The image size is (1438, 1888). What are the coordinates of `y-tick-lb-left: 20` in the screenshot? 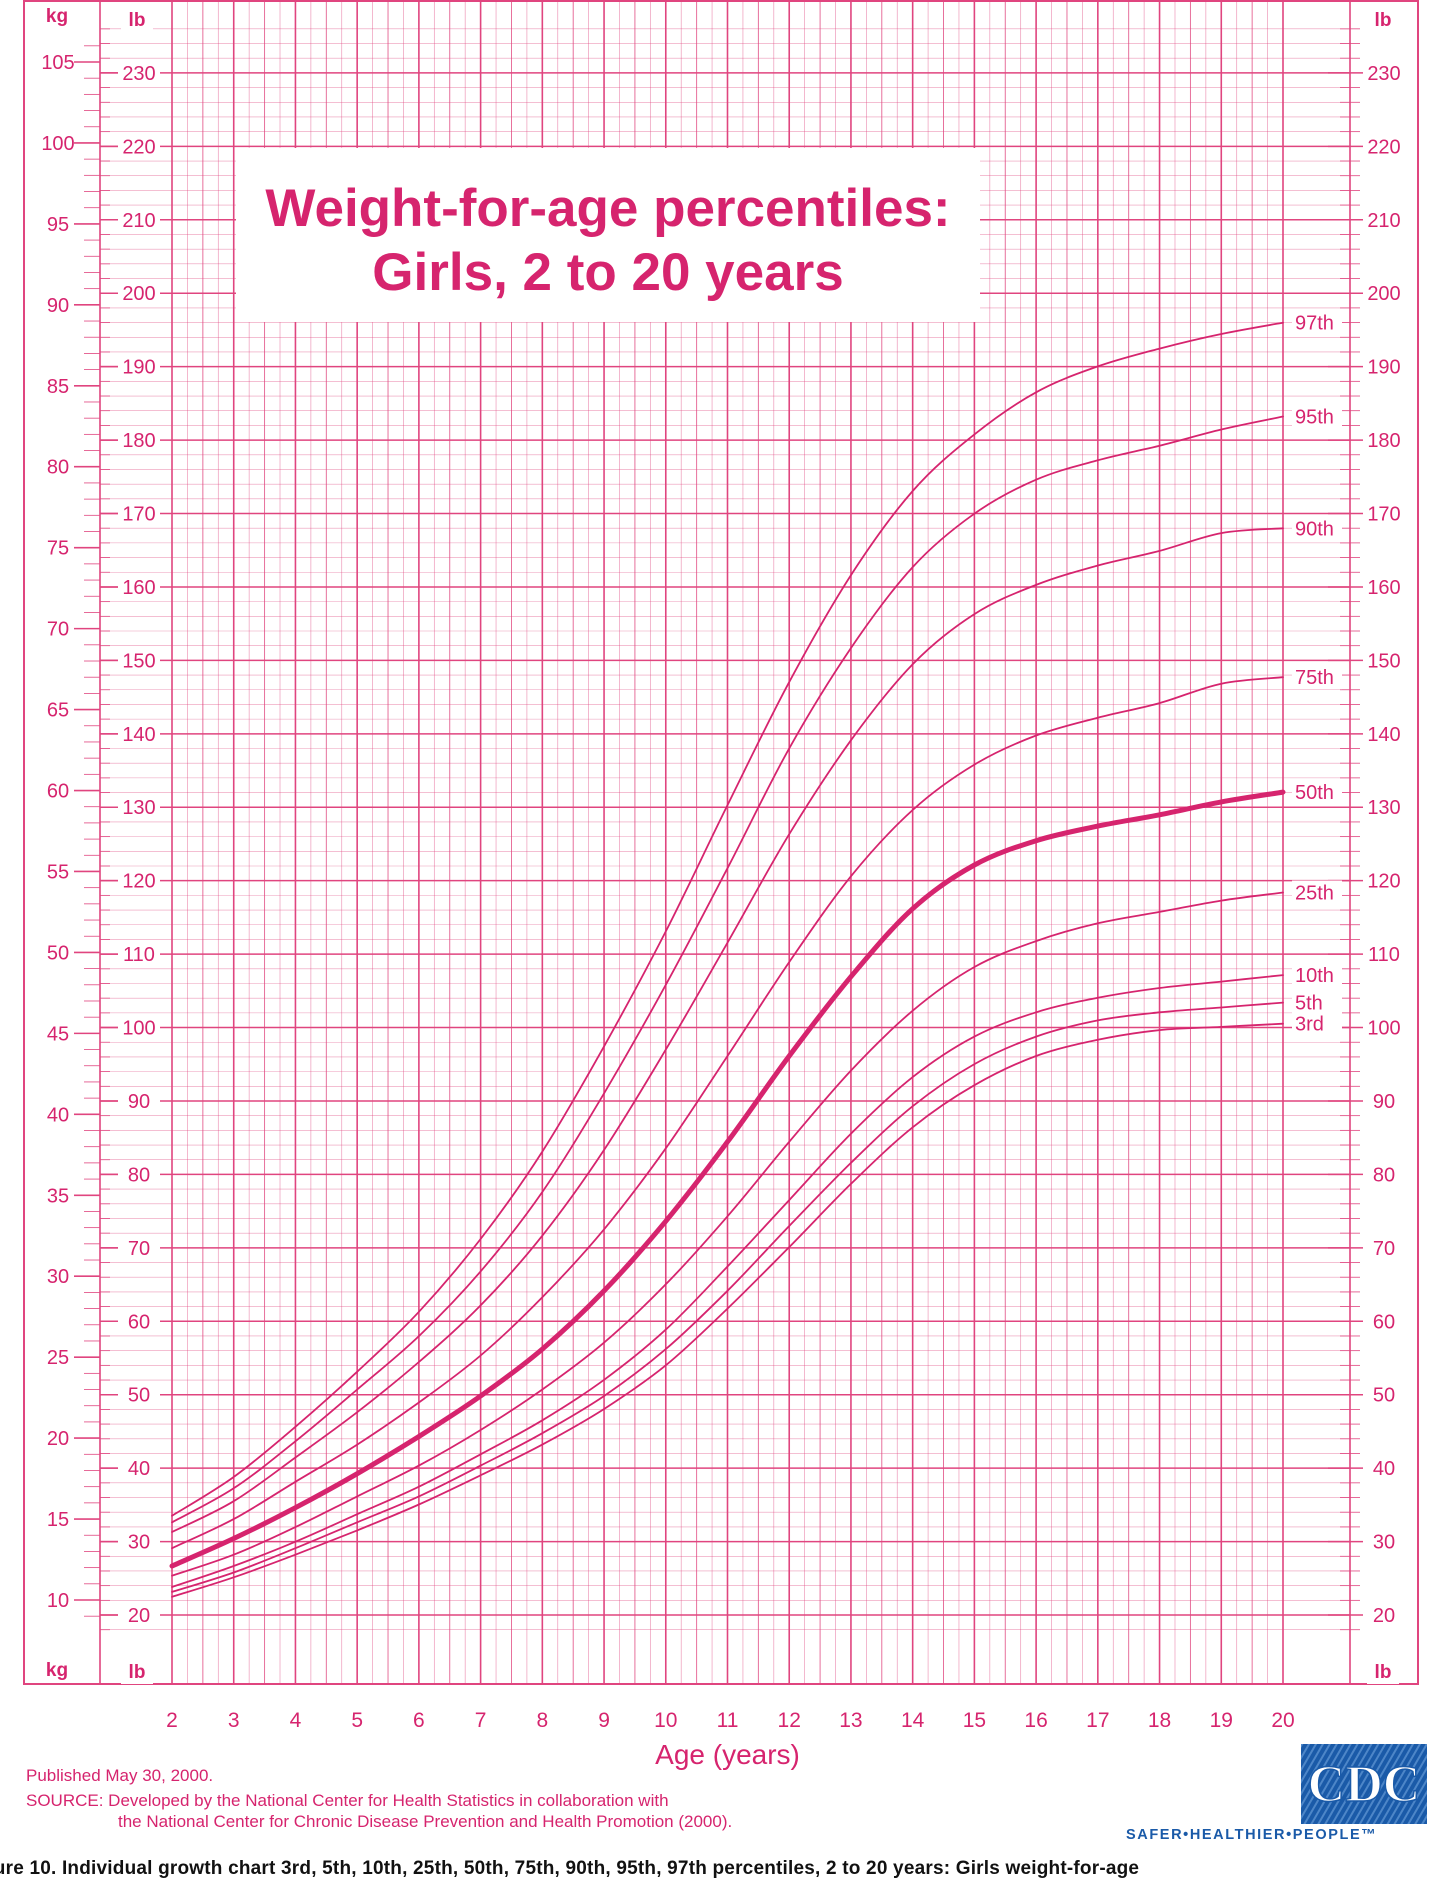 It's located at (139, 1616).